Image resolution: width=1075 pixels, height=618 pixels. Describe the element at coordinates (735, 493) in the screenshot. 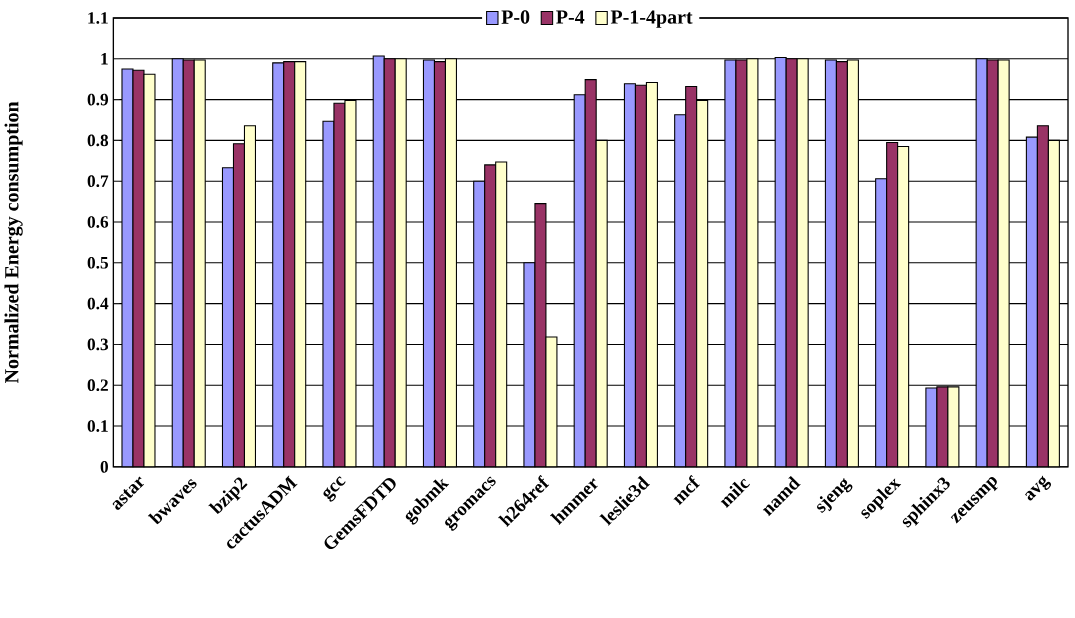

I see `x-tick-label: milc` at that location.